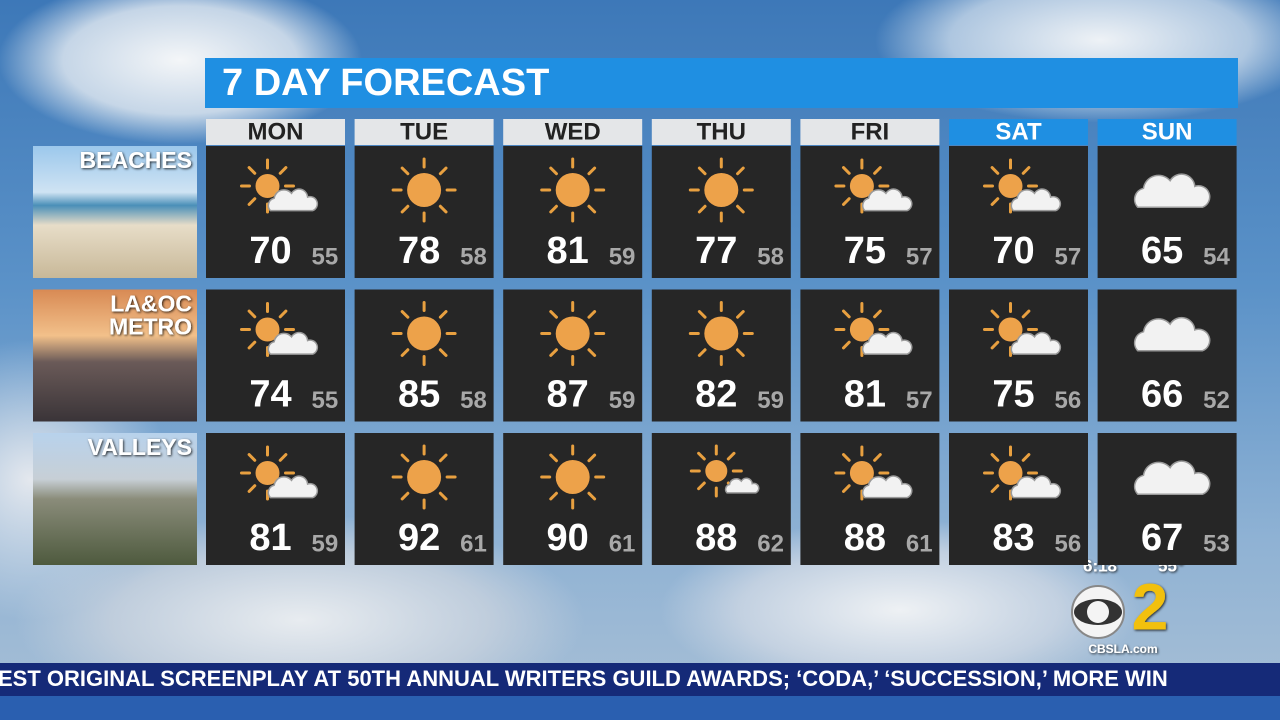  Describe the element at coordinates (1150, 606) in the screenshot. I see `channel-number: 2` at that location.